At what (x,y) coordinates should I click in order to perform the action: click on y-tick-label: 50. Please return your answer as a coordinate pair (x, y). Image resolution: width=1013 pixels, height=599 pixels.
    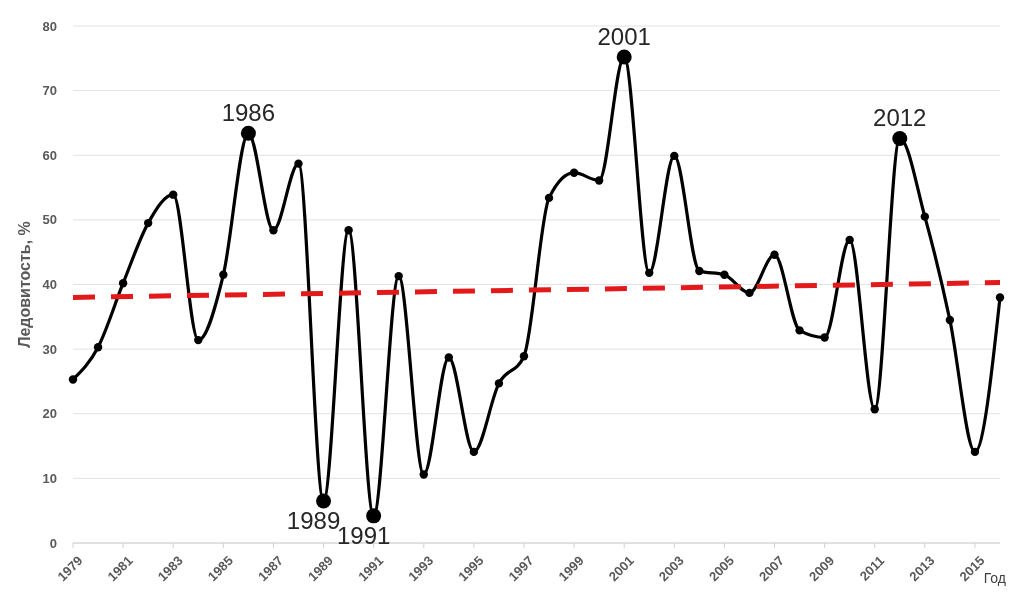
    Looking at the image, I should click on (49, 220).